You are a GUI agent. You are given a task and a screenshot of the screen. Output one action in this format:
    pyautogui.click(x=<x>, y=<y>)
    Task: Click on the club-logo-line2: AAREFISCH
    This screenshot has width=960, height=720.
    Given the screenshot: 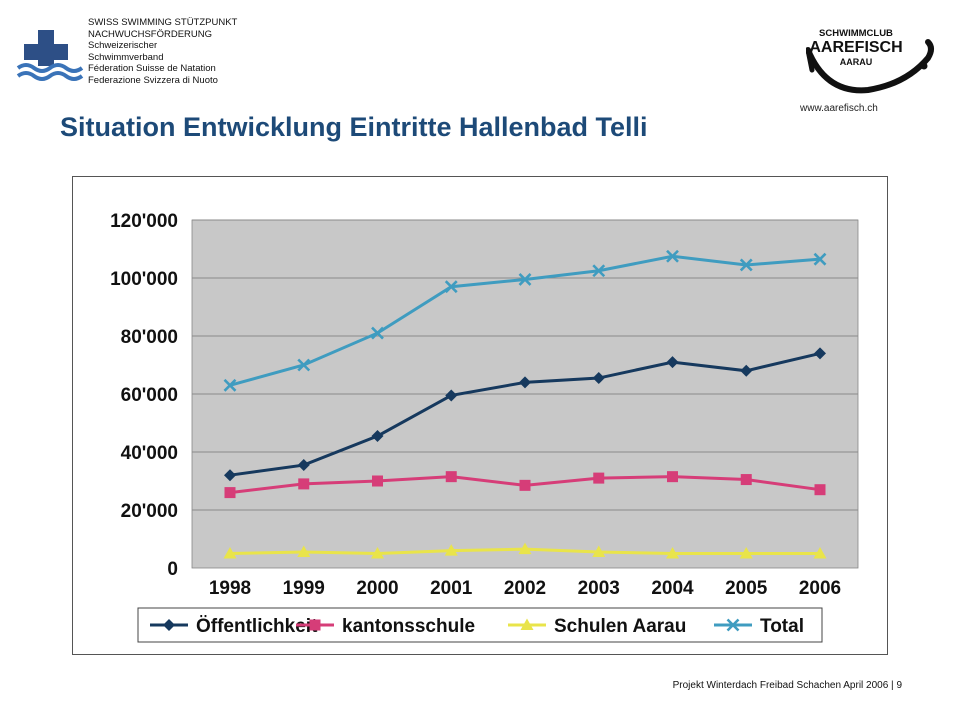 What is the action you would take?
    pyautogui.click(x=855, y=47)
    